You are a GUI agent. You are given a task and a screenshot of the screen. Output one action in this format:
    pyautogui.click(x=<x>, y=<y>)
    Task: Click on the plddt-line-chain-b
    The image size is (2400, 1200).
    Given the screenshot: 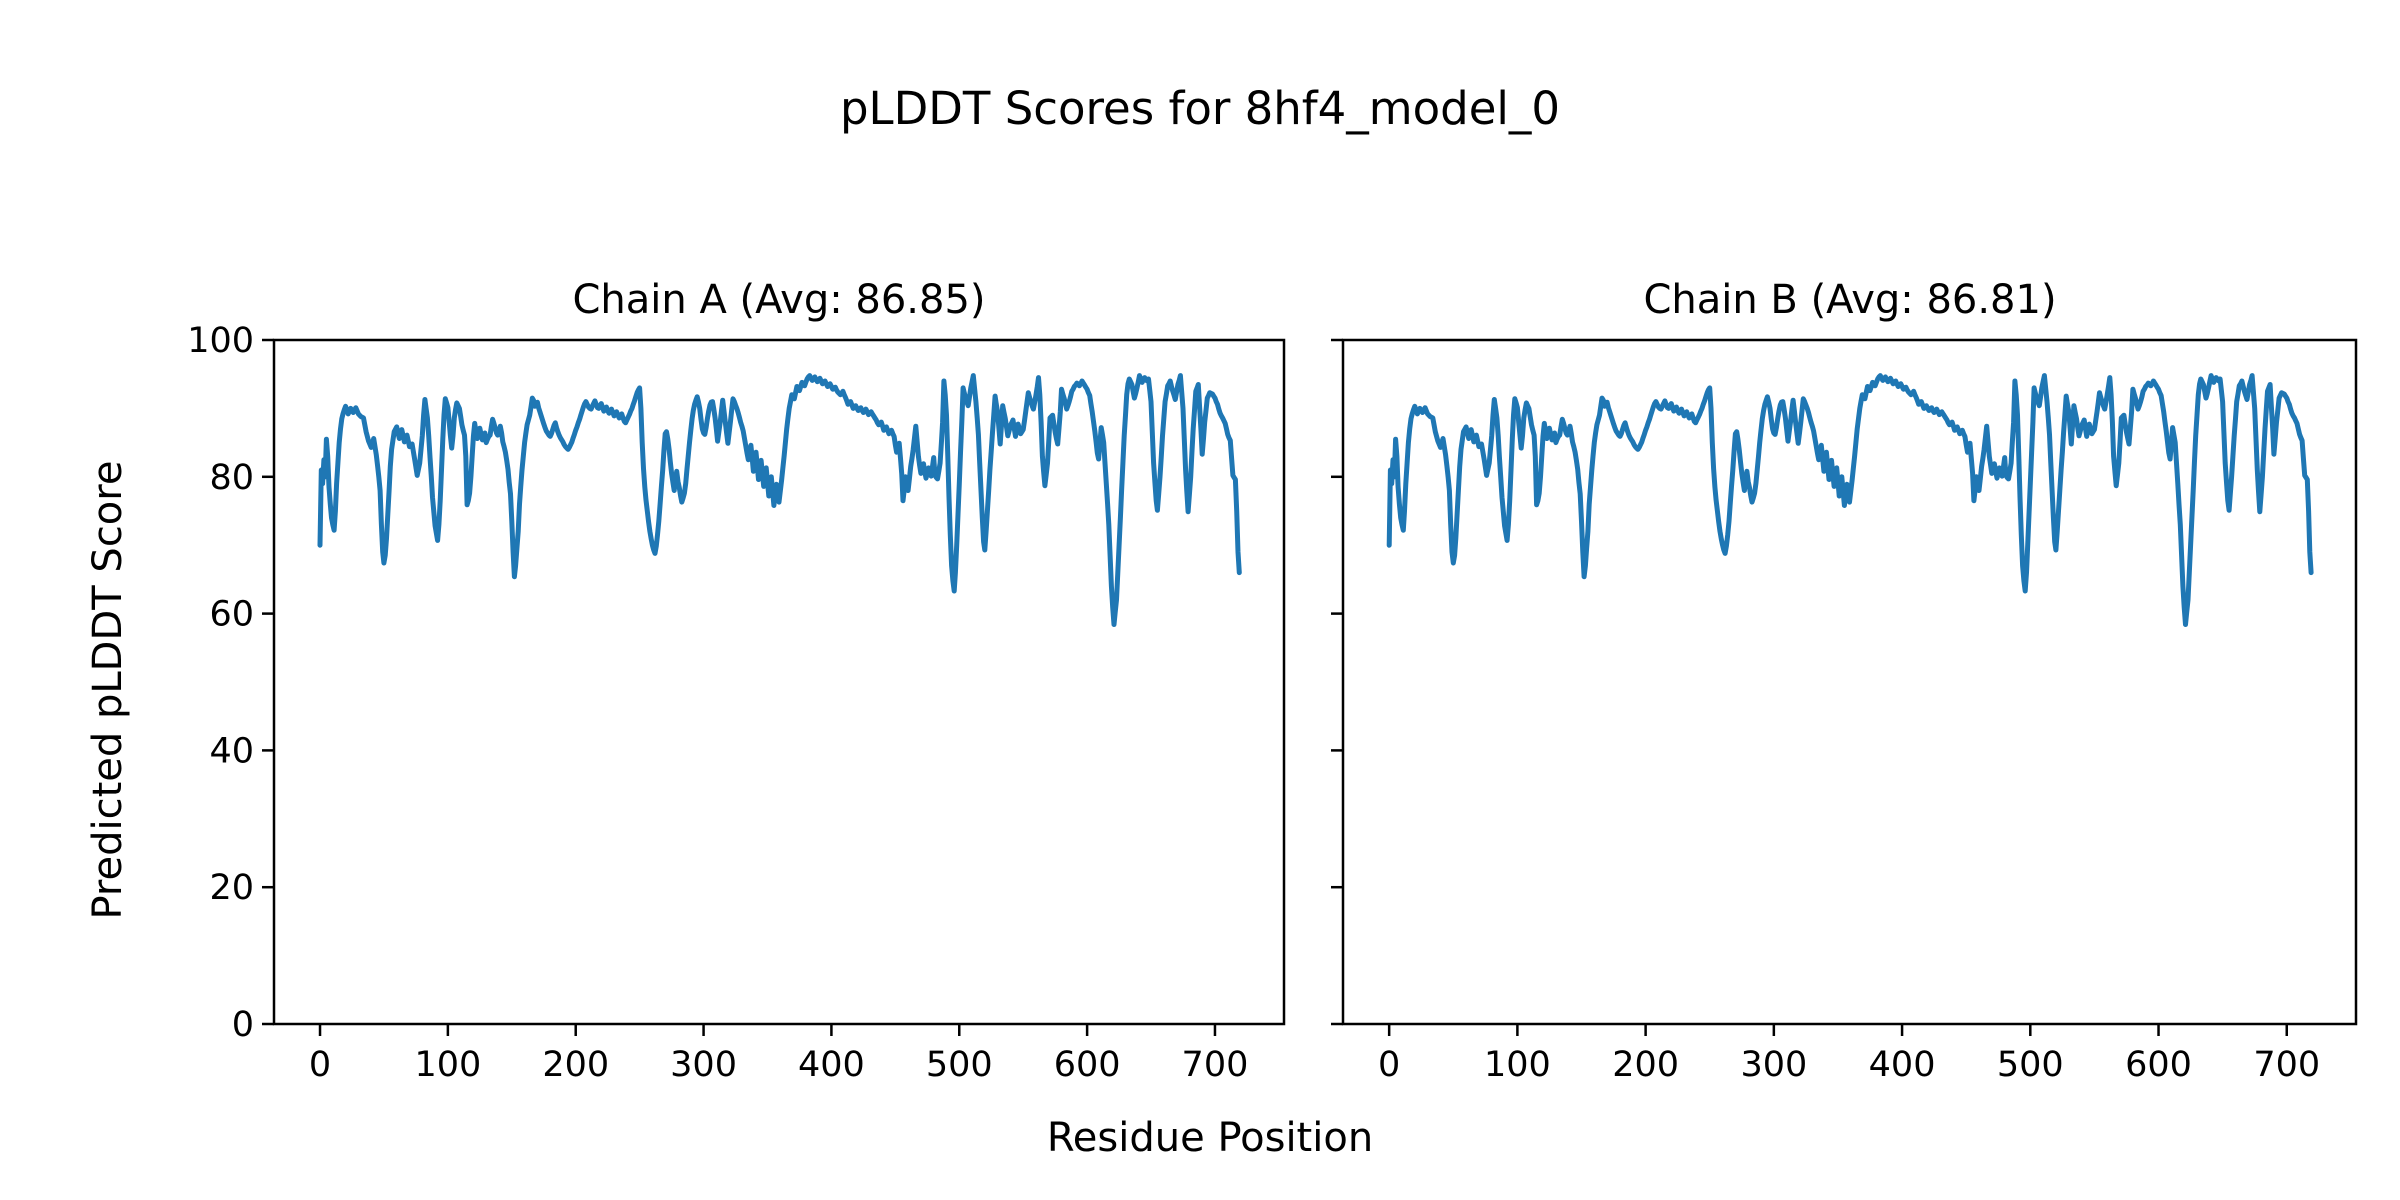 What is the action you would take?
    pyautogui.click(x=1850, y=500)
    